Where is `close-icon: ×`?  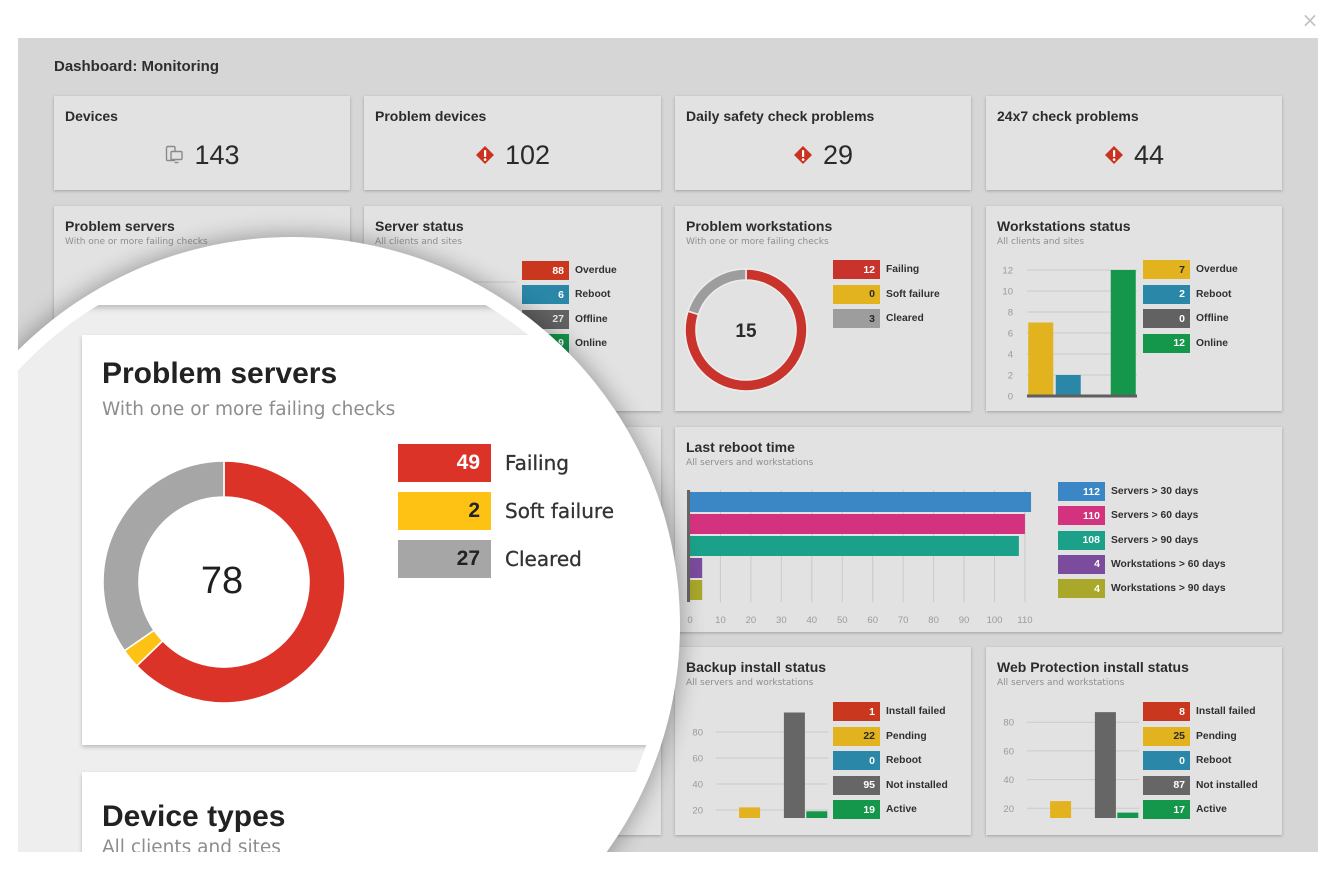
close-icon: × is located at coordinates (1310, 20).